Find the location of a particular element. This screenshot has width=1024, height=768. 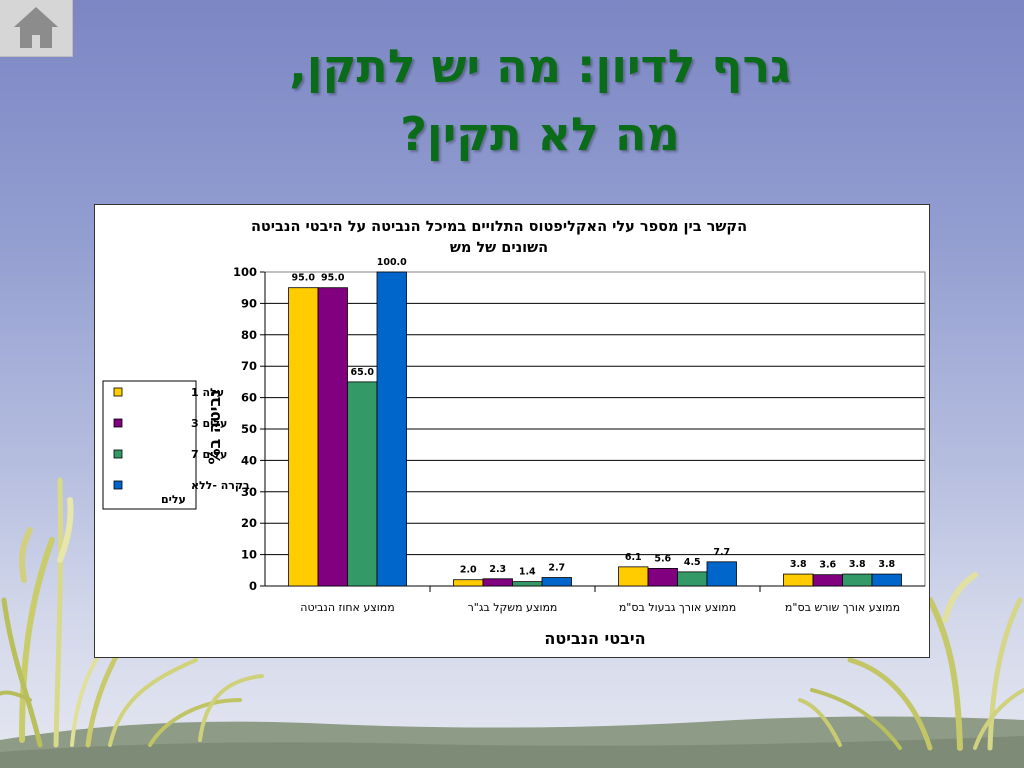

y-tick-label: 70 is located at coordinates (249, 366).